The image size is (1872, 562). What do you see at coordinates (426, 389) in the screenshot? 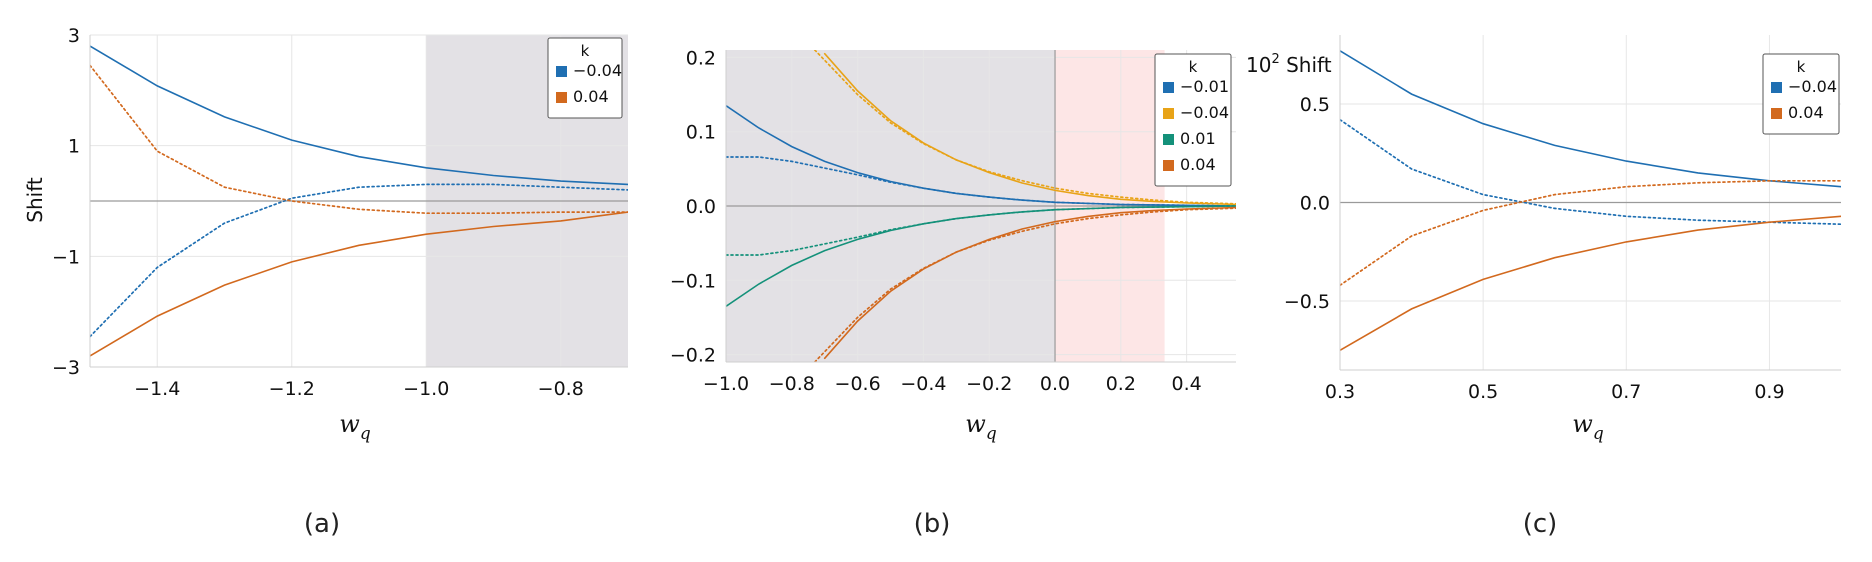
I see `x-tick-label-2: −1.0` at bounding box center [426, 389].